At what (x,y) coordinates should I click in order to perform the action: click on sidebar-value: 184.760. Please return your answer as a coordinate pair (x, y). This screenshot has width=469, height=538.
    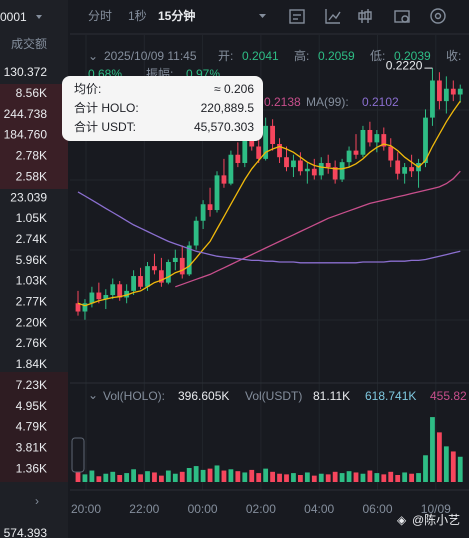
    Looking at the image, I should click on (26, 135).